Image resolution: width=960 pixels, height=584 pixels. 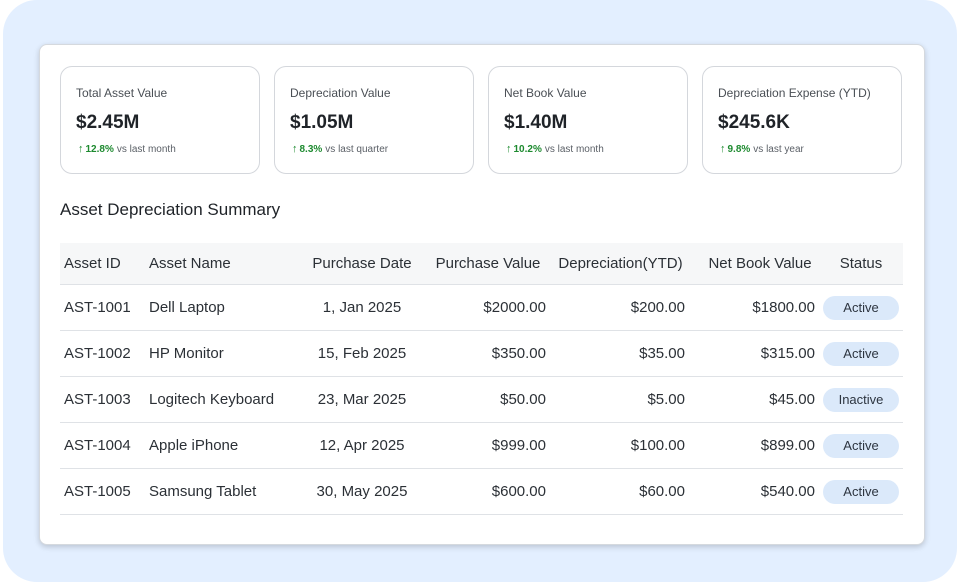 What do you see at coordinates (108, 122) in the screenshot?
I see `kpi-card-value: $2.45M` at bounding box center [108, 122].